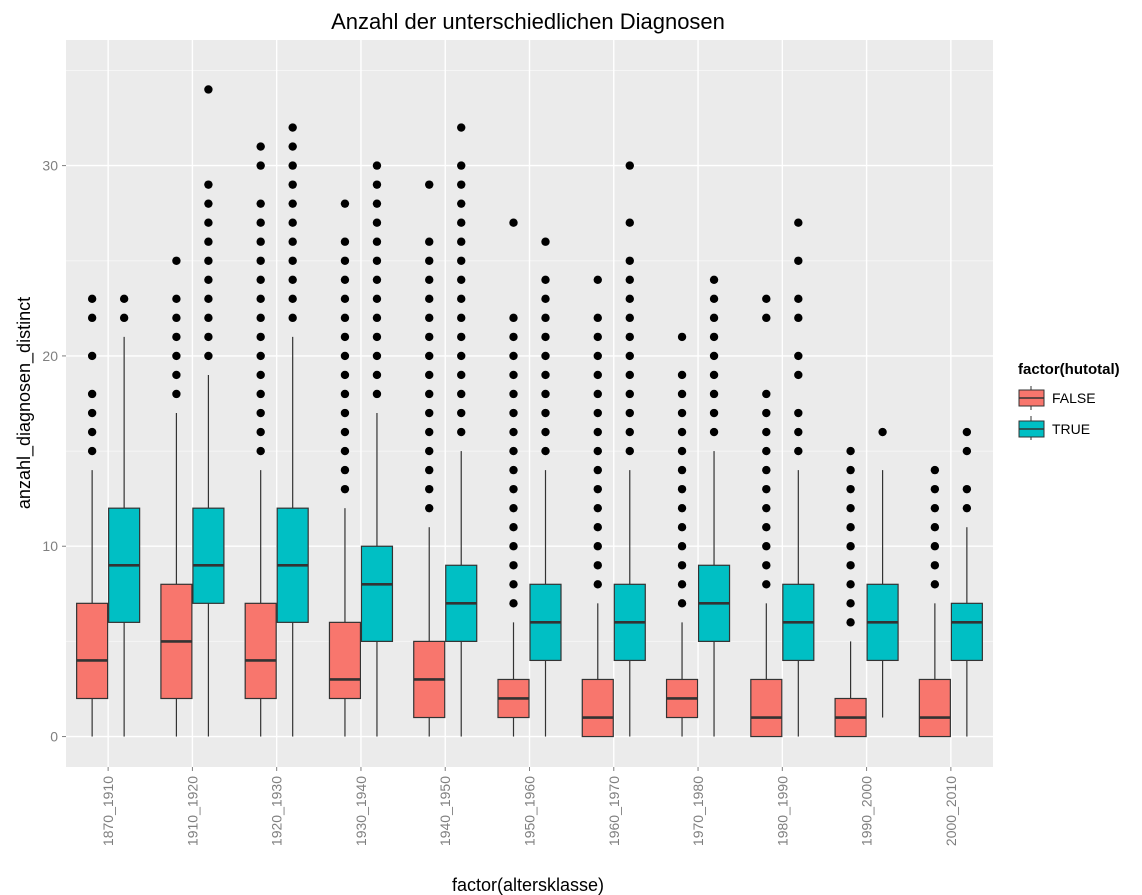 The height and width of the screenshot is (895, 1142). I want to click on box-false-1910_1920, so click(176, 496).